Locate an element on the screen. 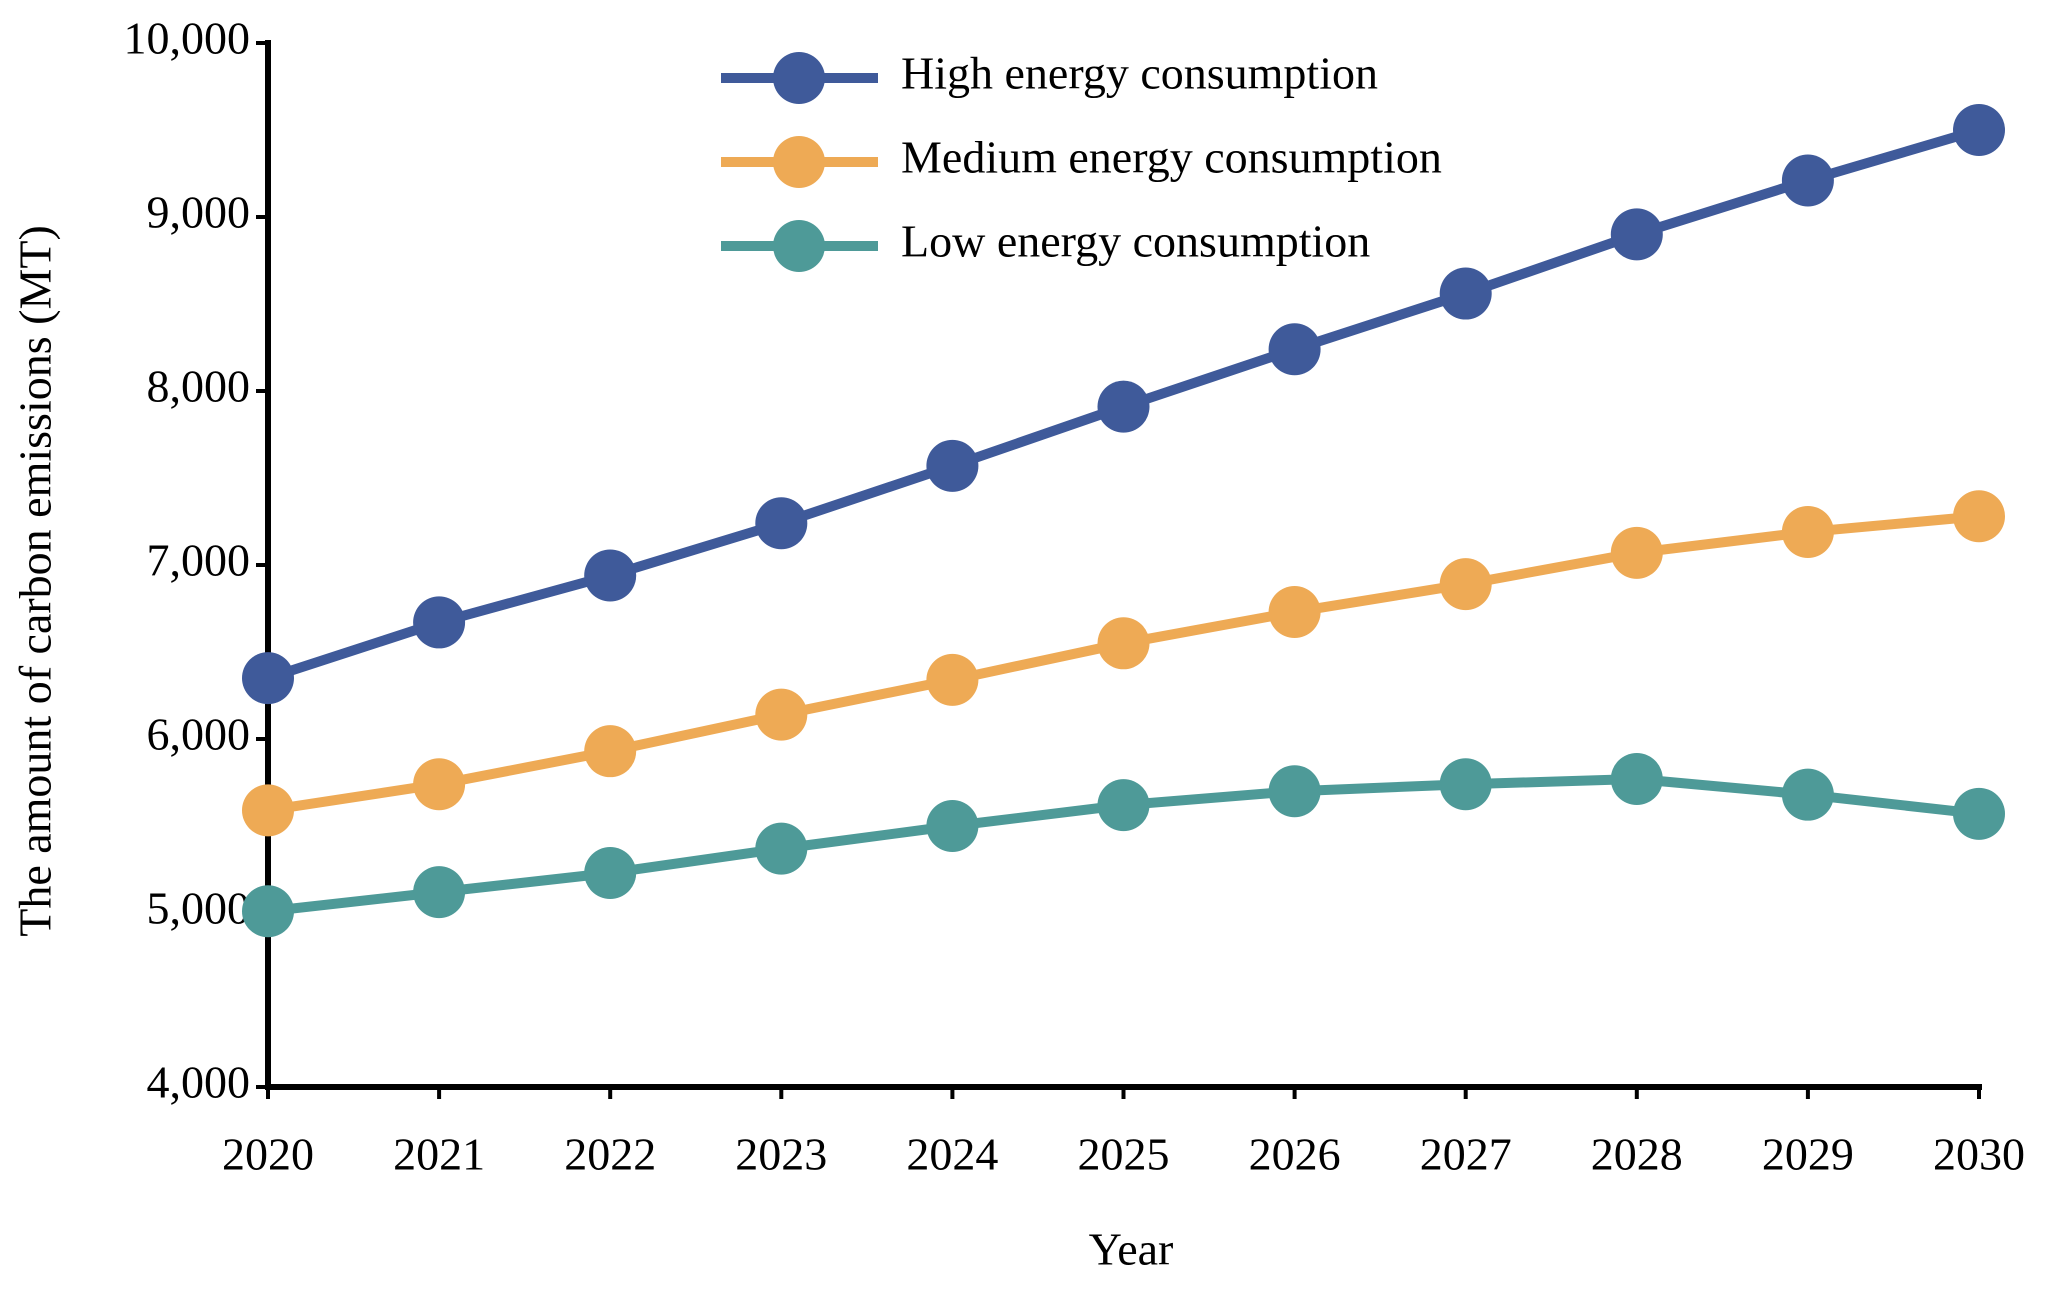 This screenshot has height=1290, width=2048. y-tick-label: 9,000 is located at coordinates (199, 212).